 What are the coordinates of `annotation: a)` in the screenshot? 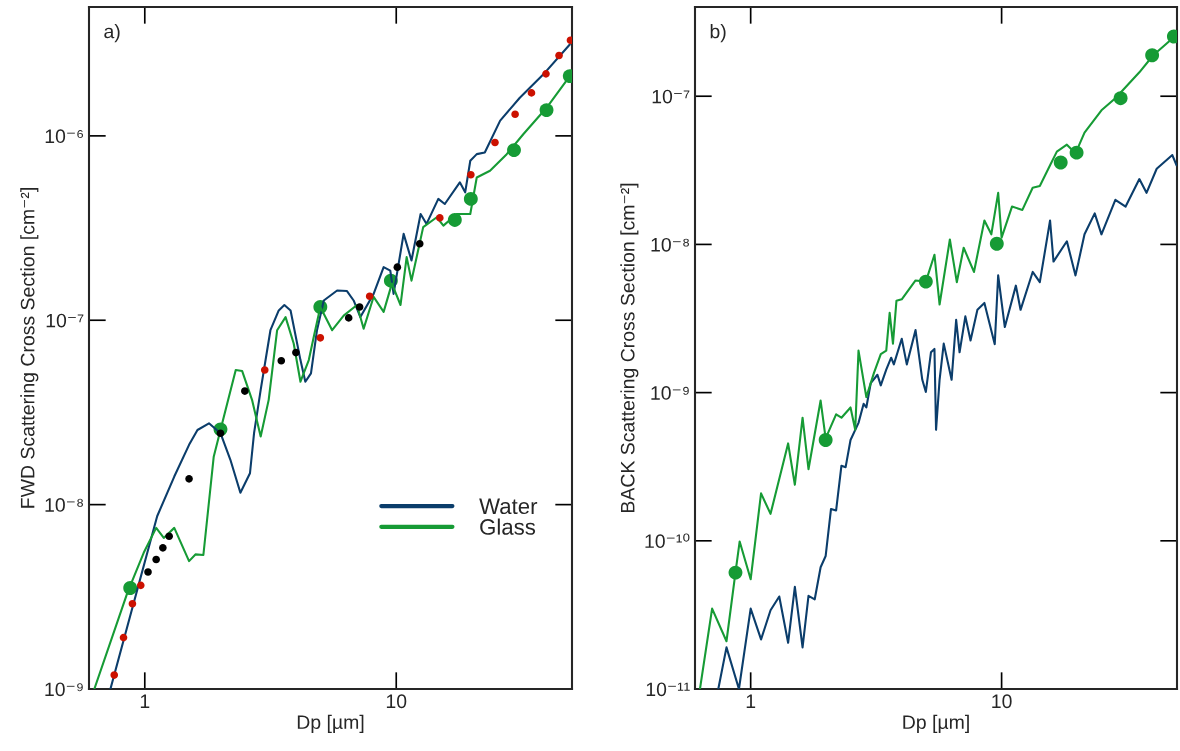 It's located at (112, 33).